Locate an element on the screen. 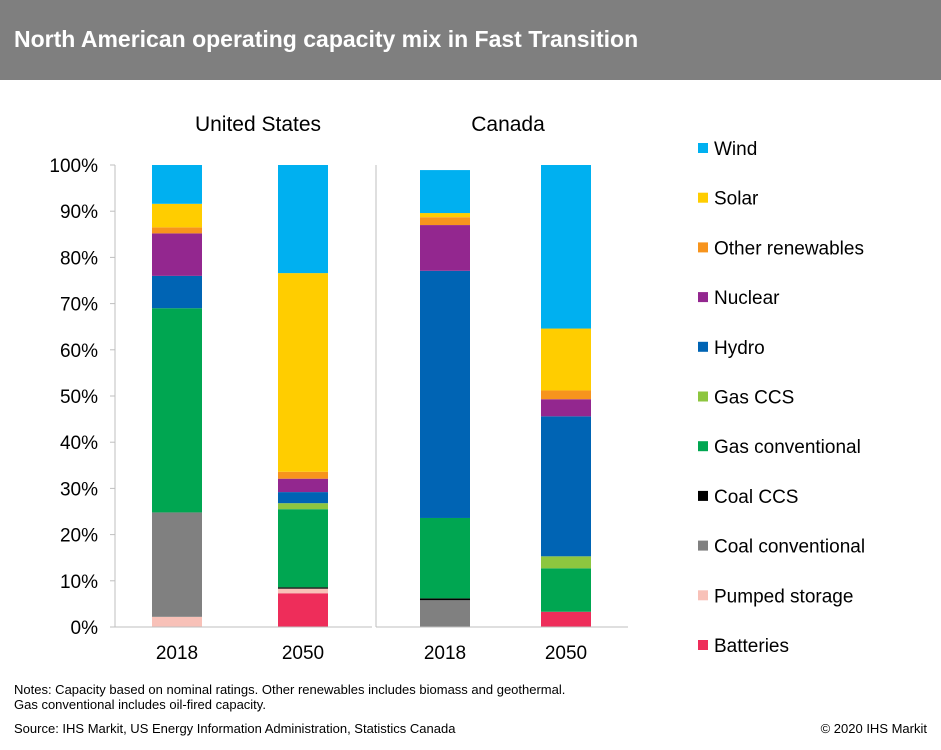  legend-label: Coal conventional is located at coordinates (789, 547).